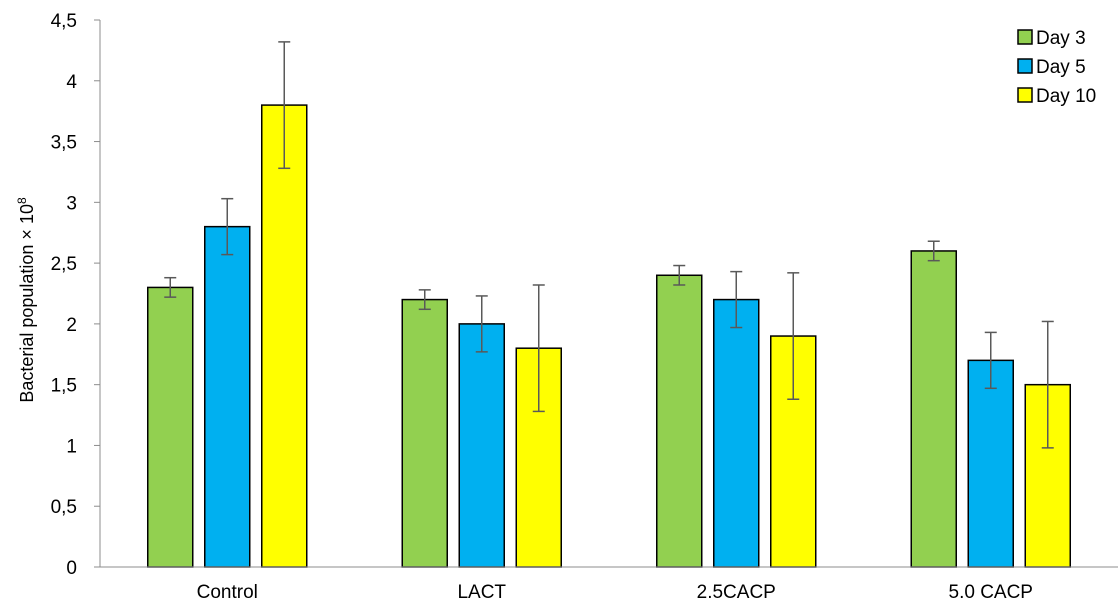 This screenshot has height=608, width=1118. I want to click on y-tick-label: 2,5, so click(64, 264).